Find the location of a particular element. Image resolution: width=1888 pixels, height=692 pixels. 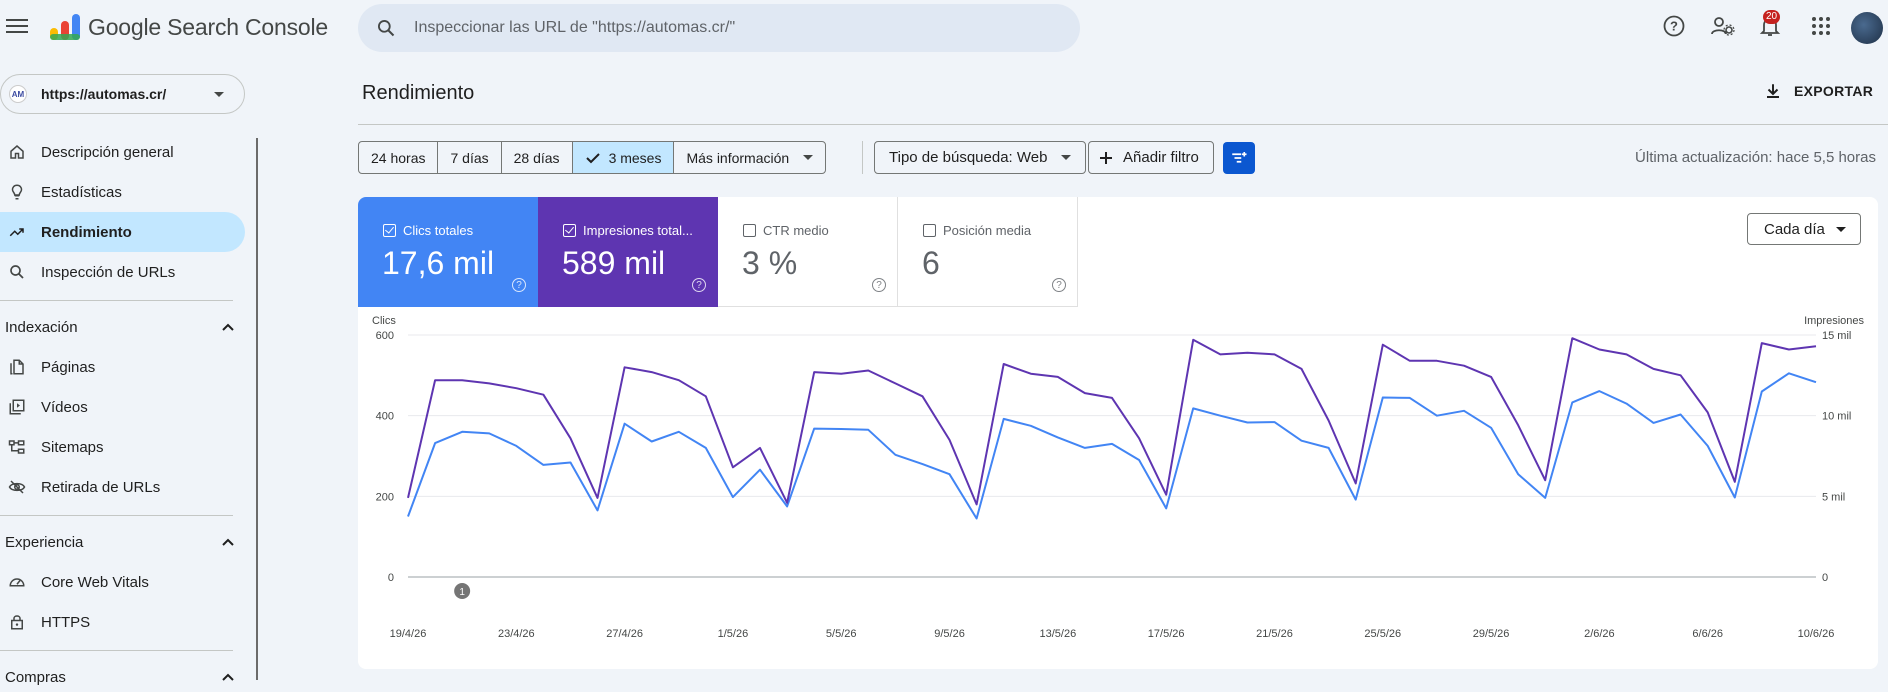

y-tick-label-right: 5 mil is located at coordinates (1833, 497).